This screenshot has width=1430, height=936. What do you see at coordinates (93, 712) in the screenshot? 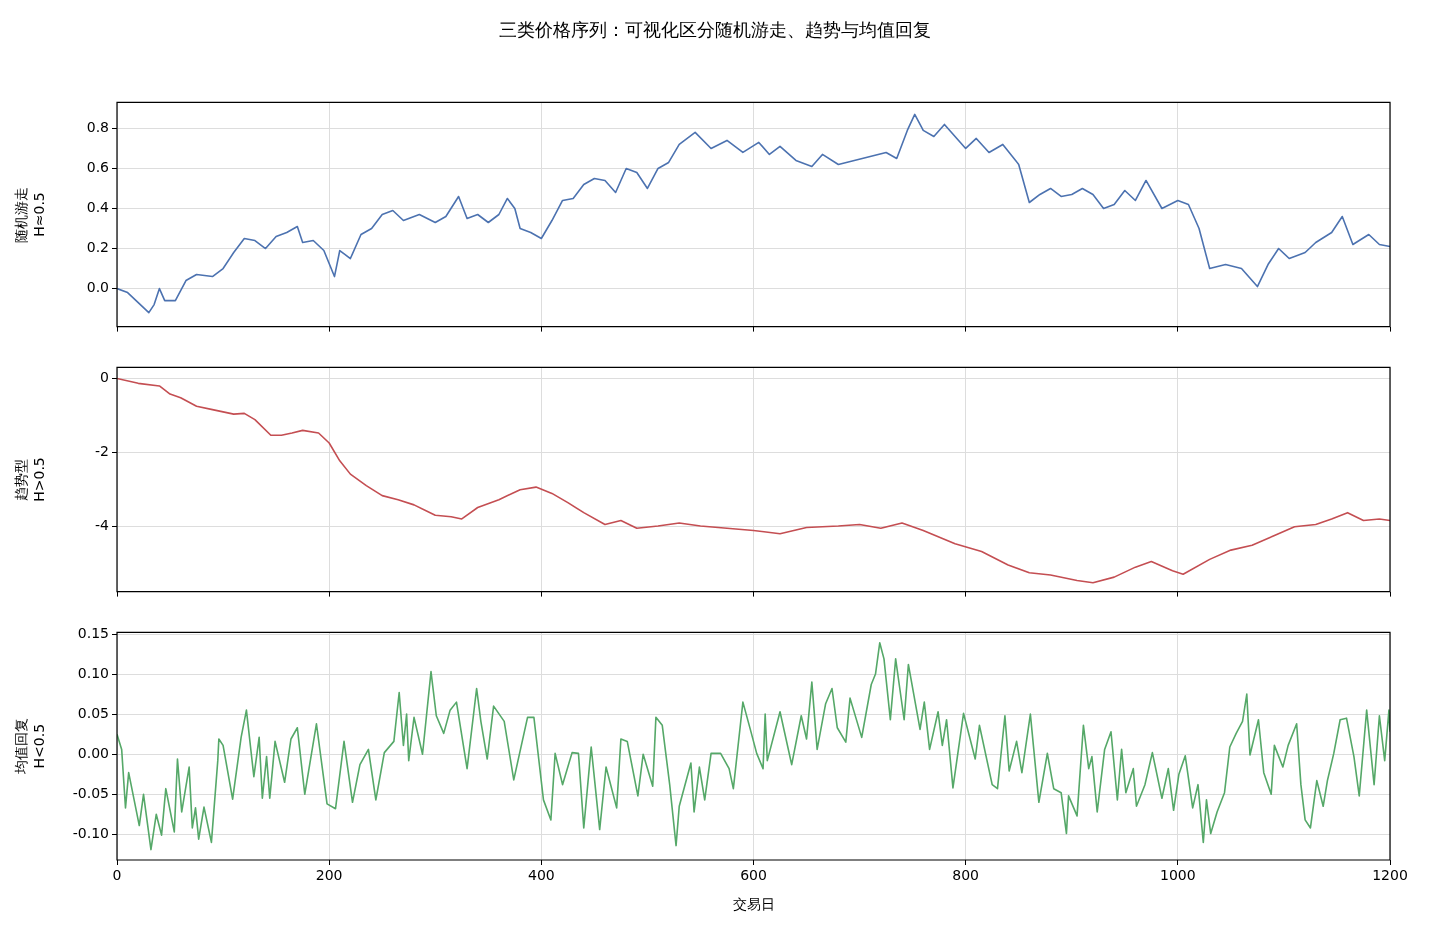
I see `y-tick-label: 0.05` at bounding box center [93, 712].